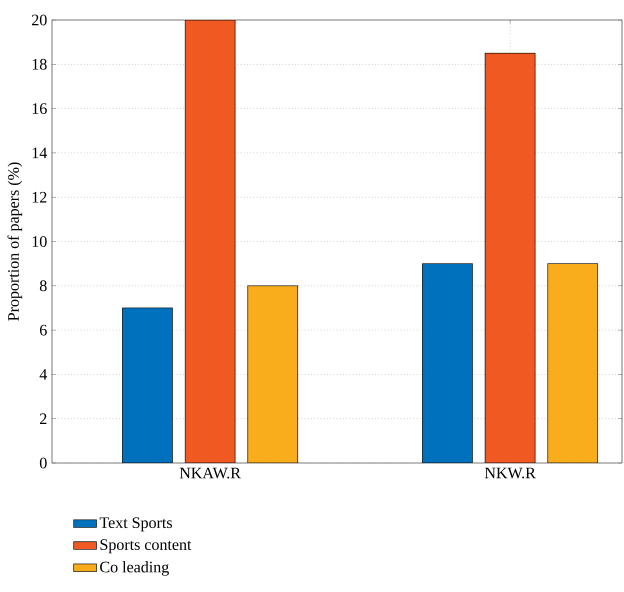 Image resolution: width=624 pixels, height=592 pixels. What do you see at coordinates (43, 463) in the screenshot?
I see `y-tick-label: 0` at bounding box center [43, 463].